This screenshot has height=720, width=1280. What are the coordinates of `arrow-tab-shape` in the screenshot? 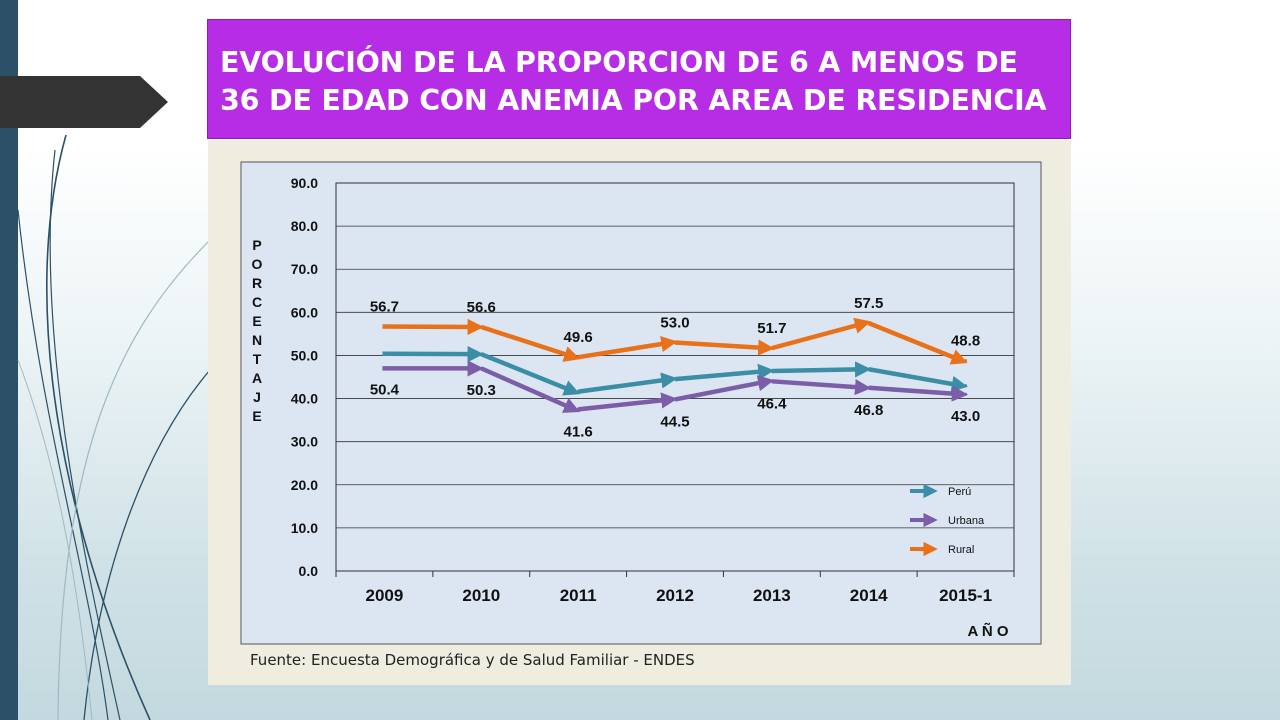 It's located at (84, 102).